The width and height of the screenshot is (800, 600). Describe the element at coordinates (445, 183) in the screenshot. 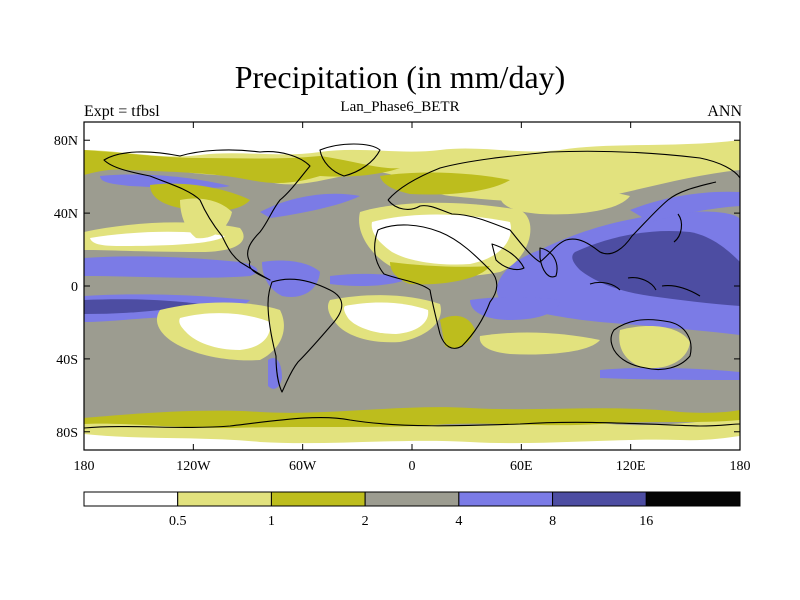

I see `europe-moist` at that location.